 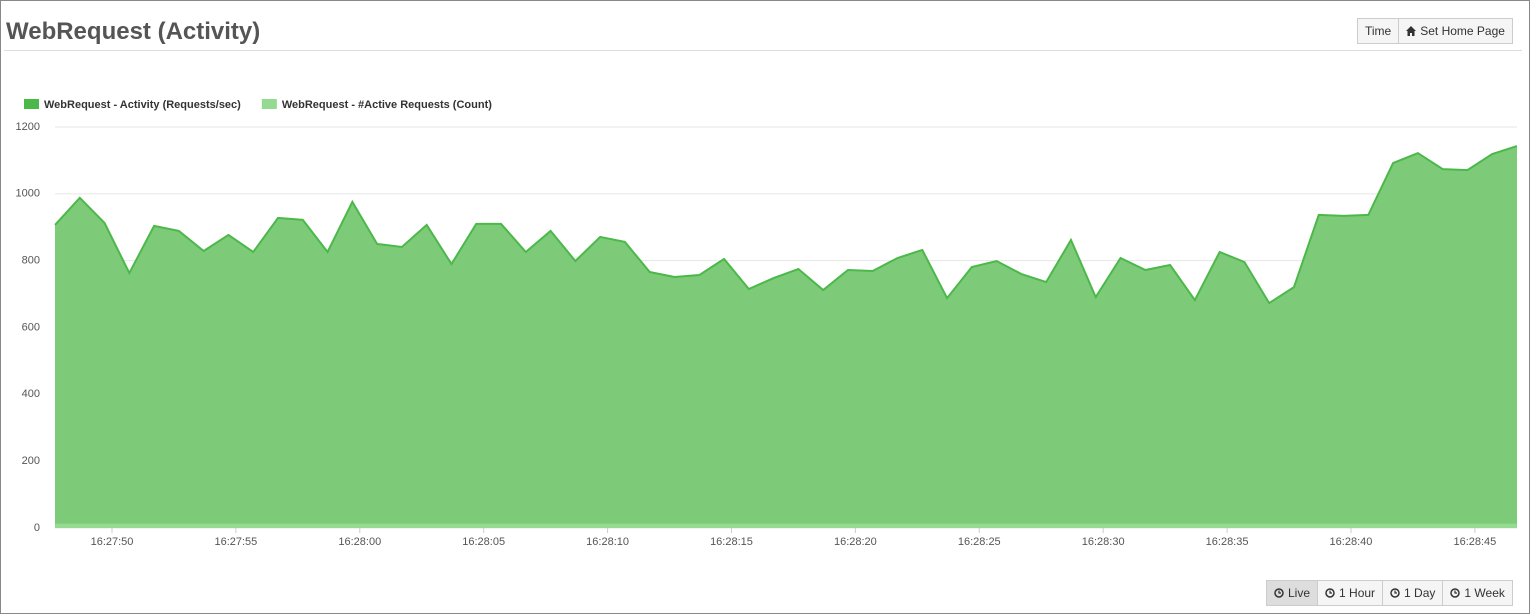 What do you see at coordinates (1227, 542) in the screenshot?
I see `x-tick-label: 16:28:35` at bounding box center [1227, 542].